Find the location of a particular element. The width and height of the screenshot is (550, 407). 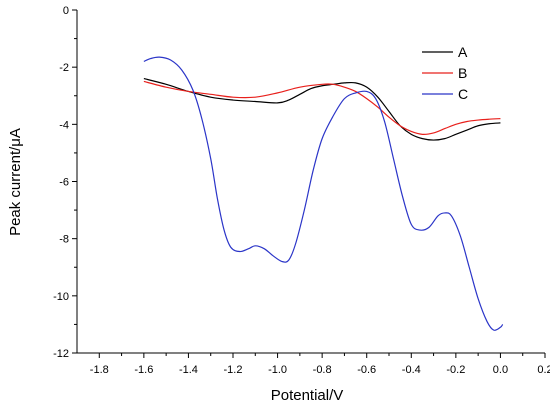

y-tick-label: 0 is located at coordinates (66, 11).